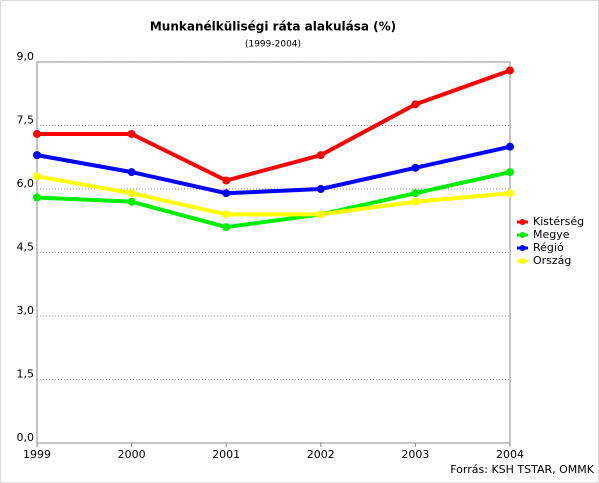 The height and width of the screenshot is (483, 599). I want to click on y-tick-label: 1,5, so click(26, 374).